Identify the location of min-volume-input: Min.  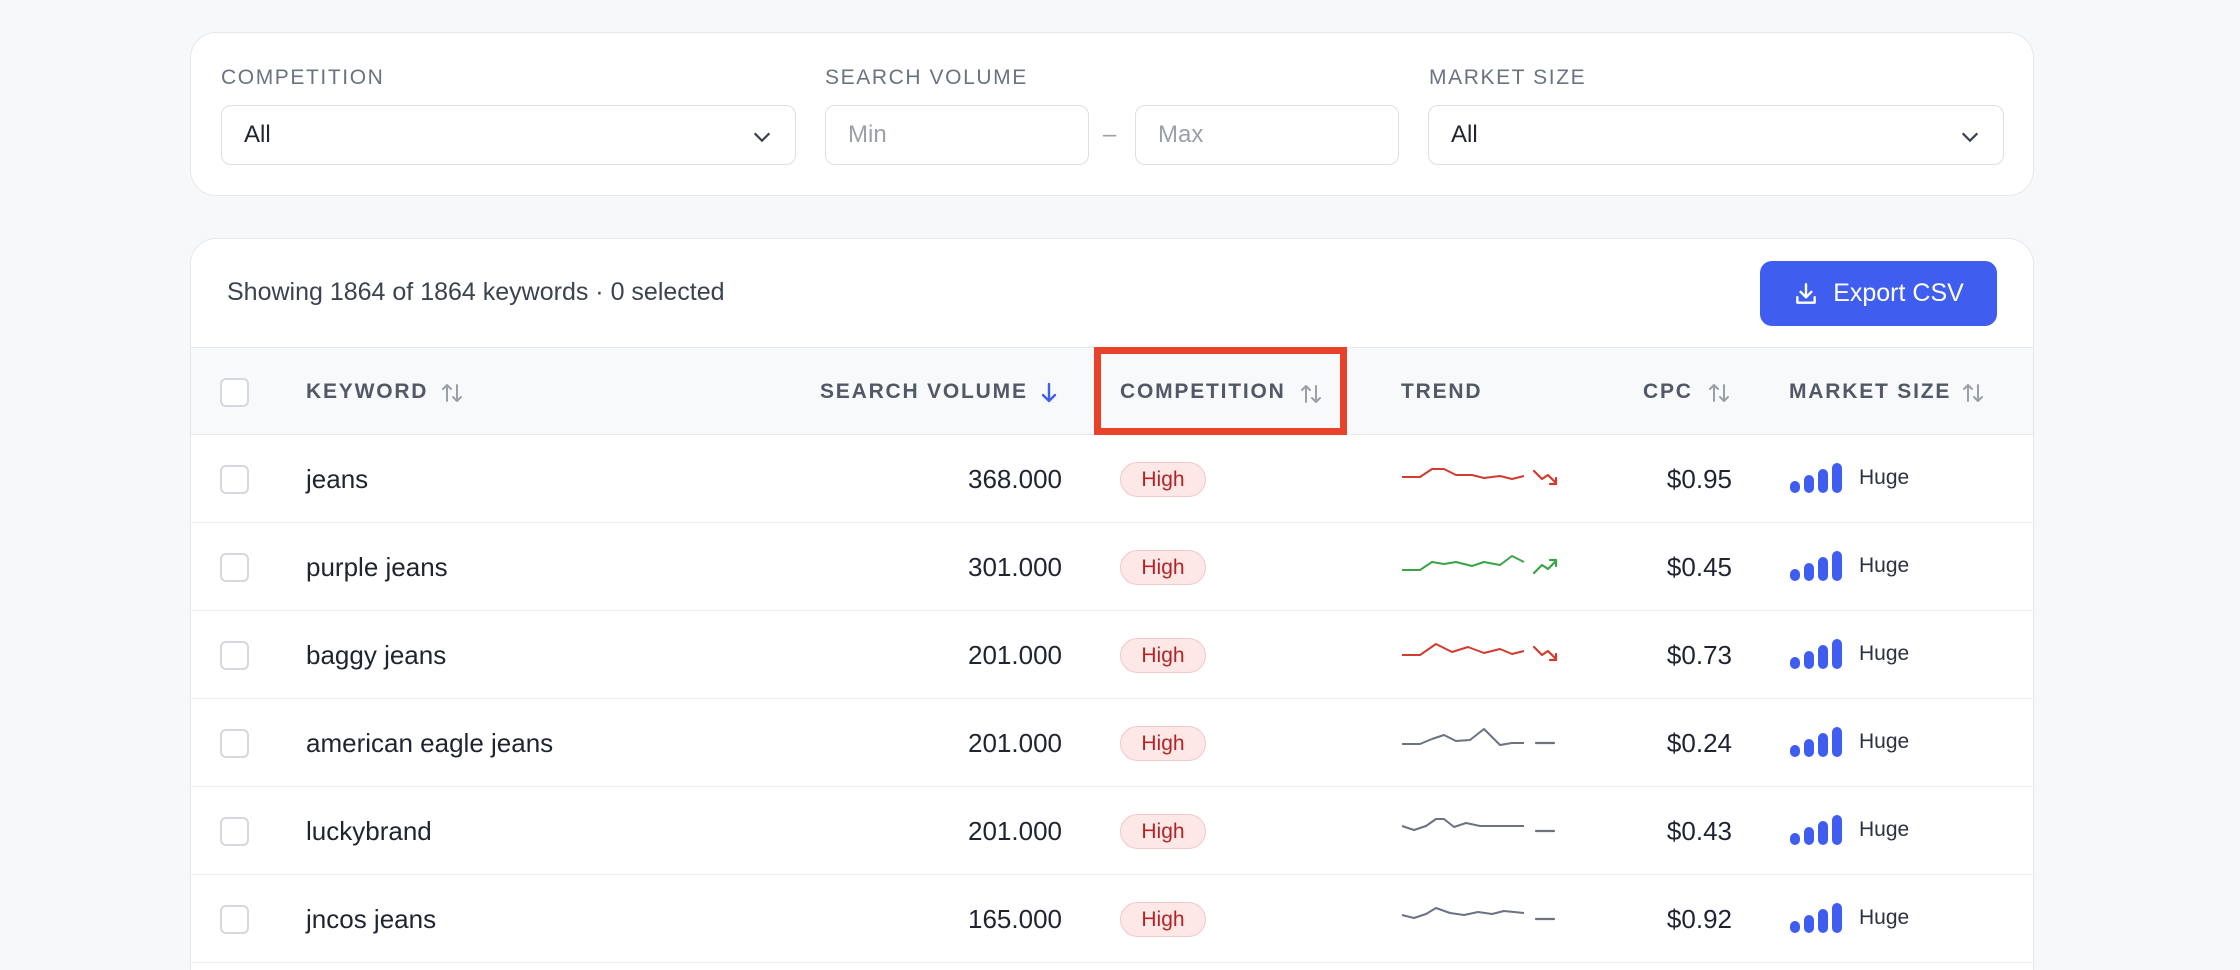
(957, 135).